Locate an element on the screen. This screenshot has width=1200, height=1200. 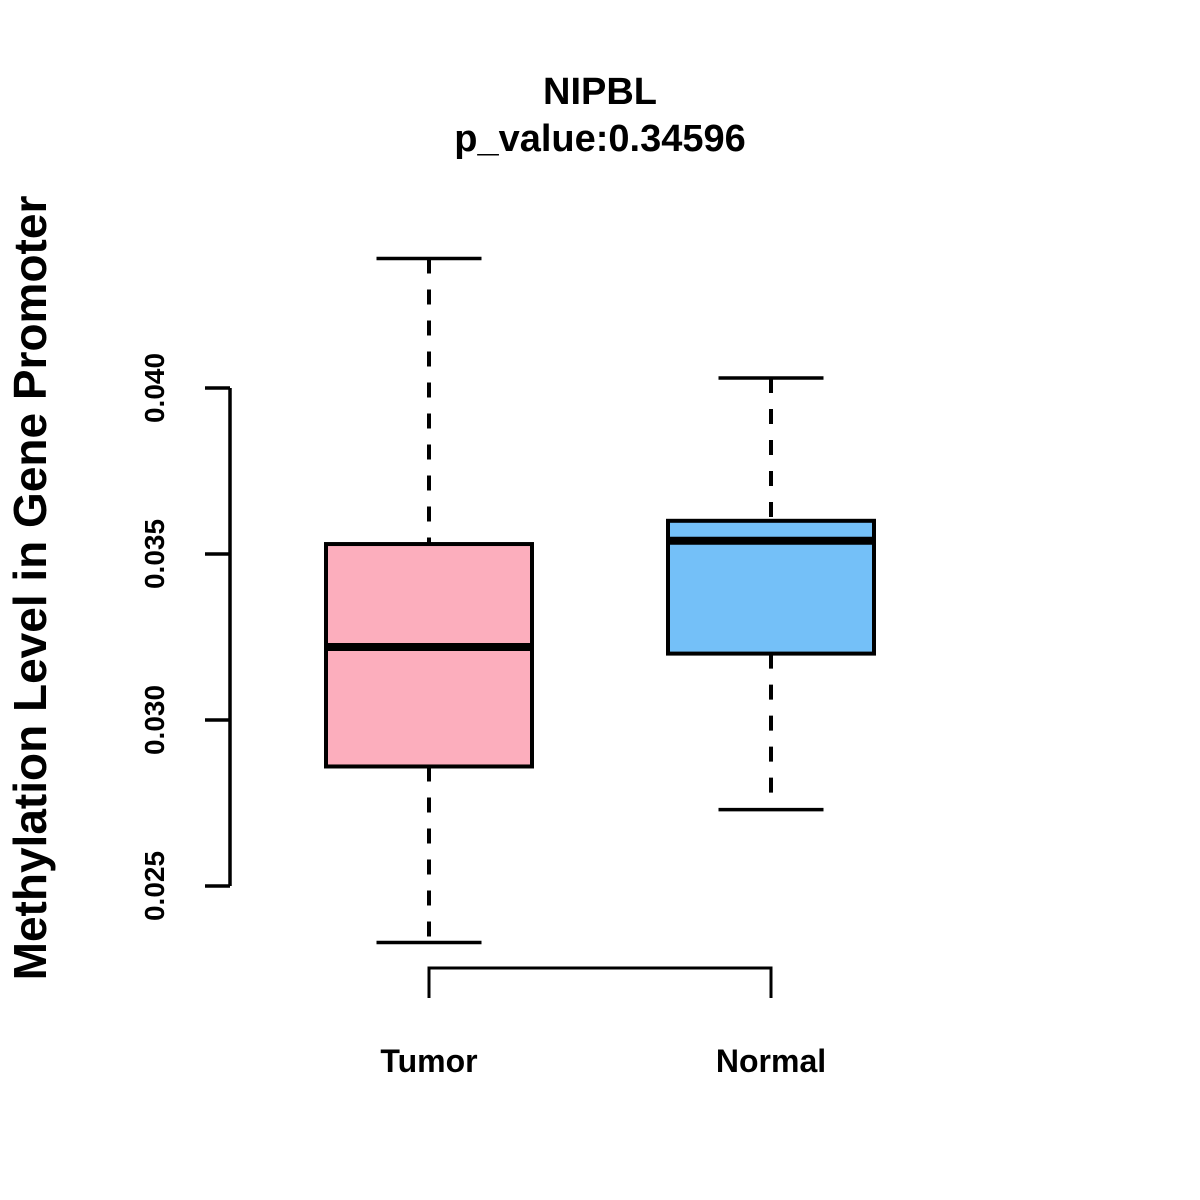
y-tick-label: 0.025 is located at coordinates (154, 886).